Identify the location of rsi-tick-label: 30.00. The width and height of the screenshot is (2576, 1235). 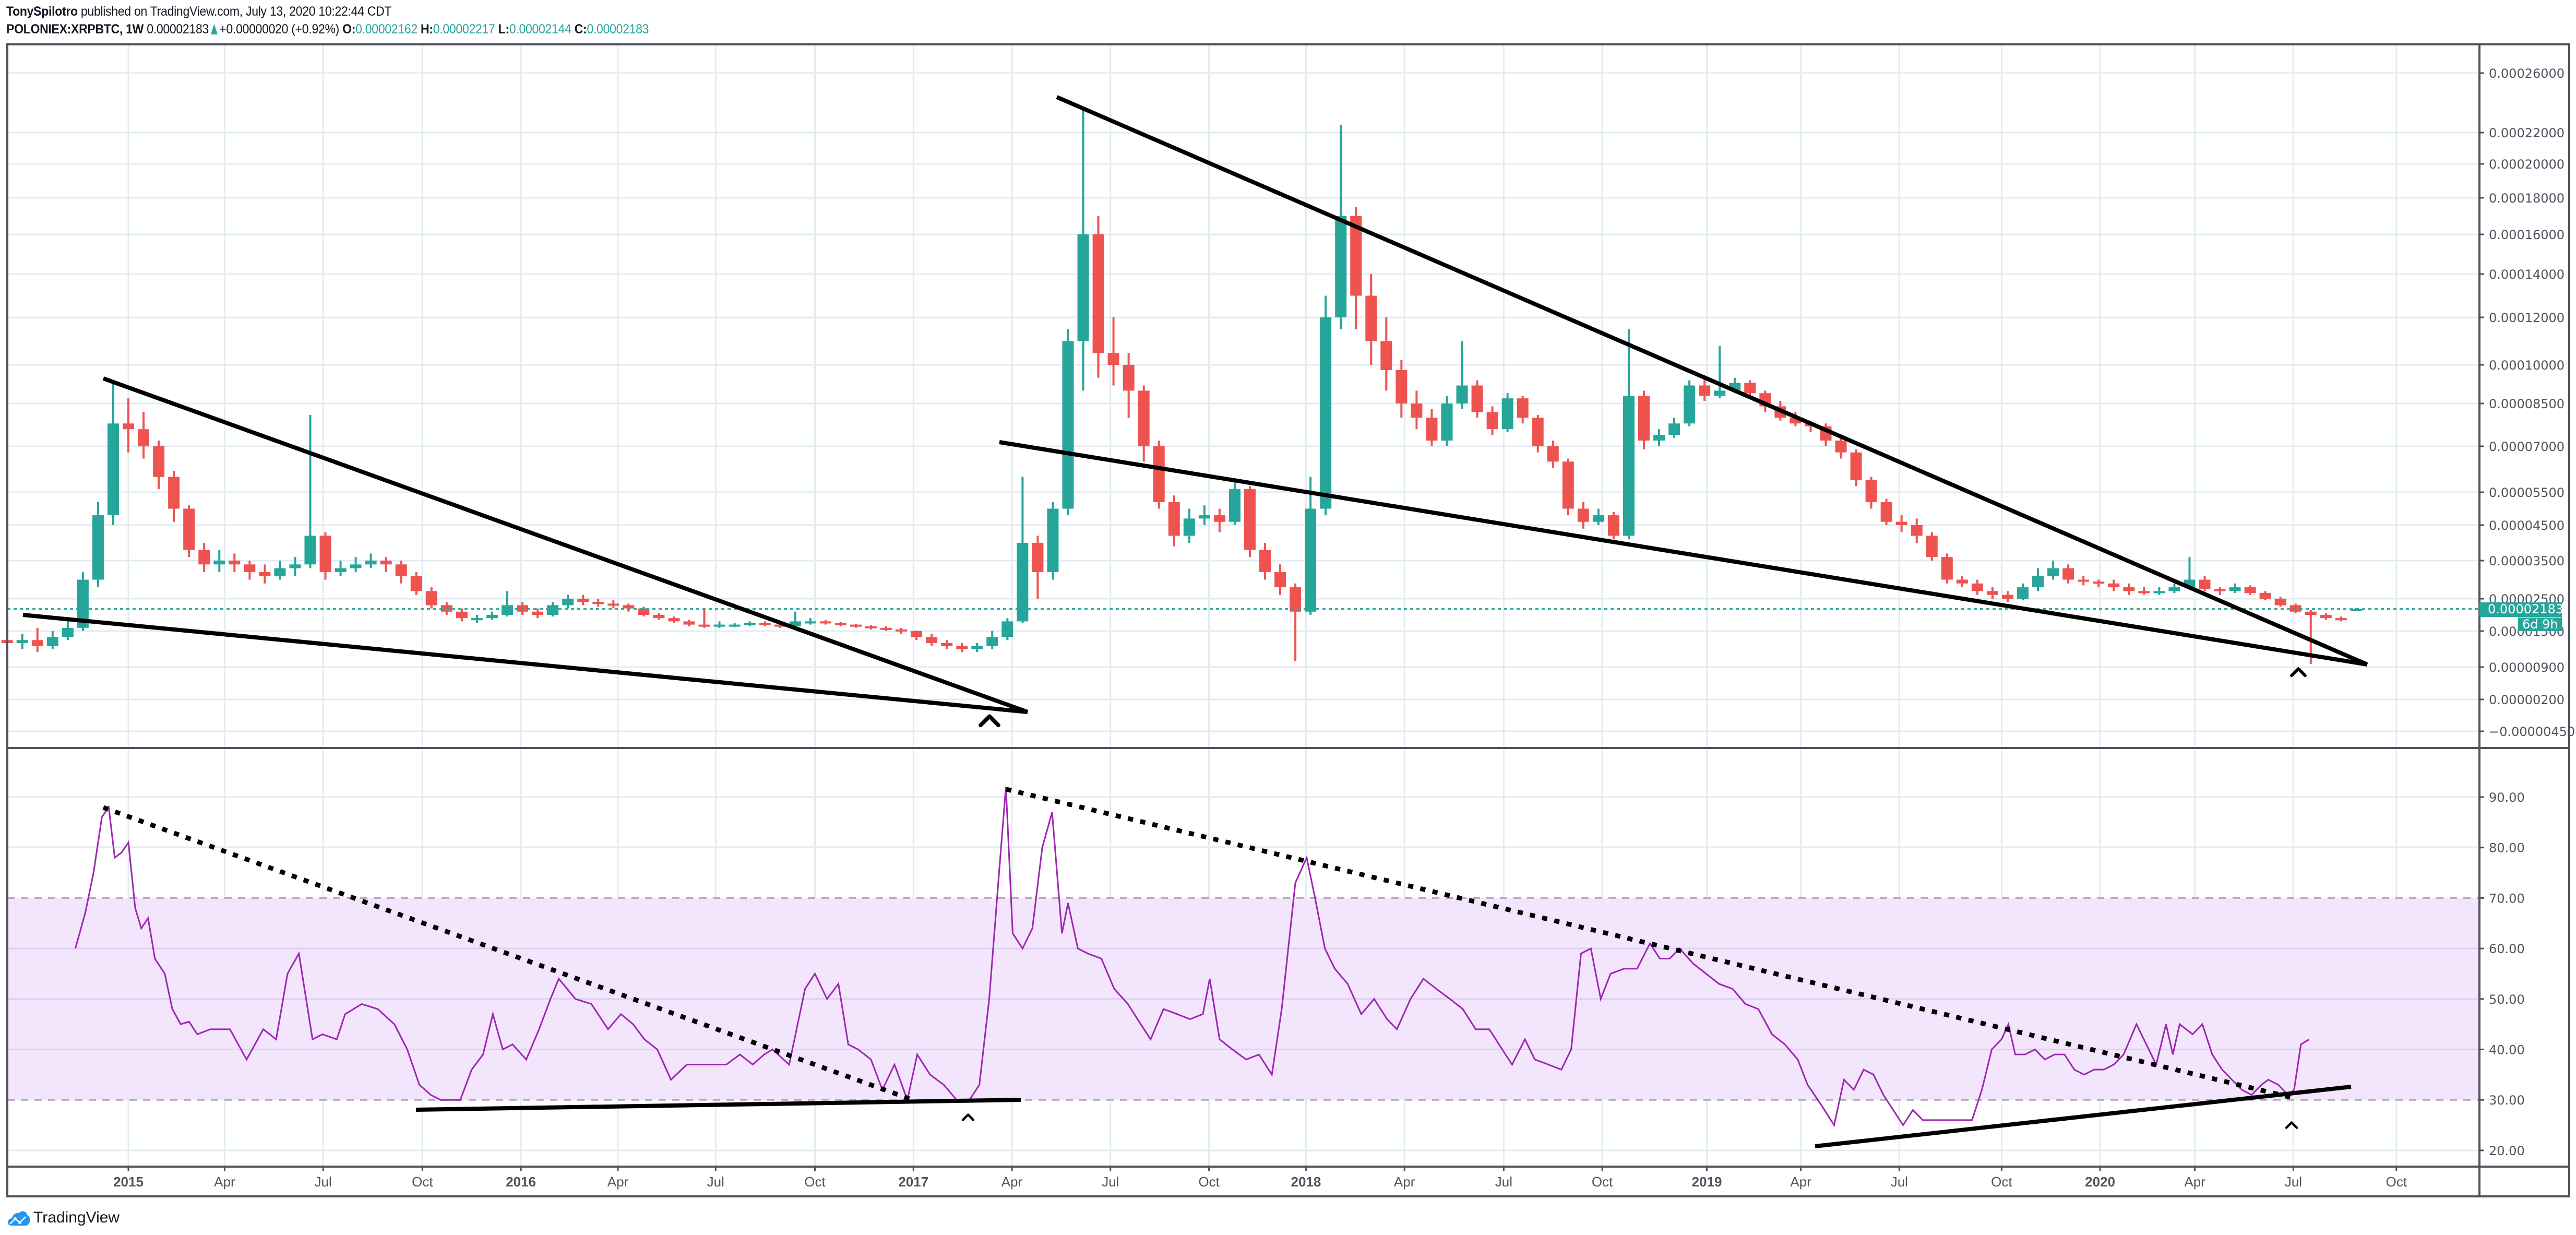
(2507, 1100).